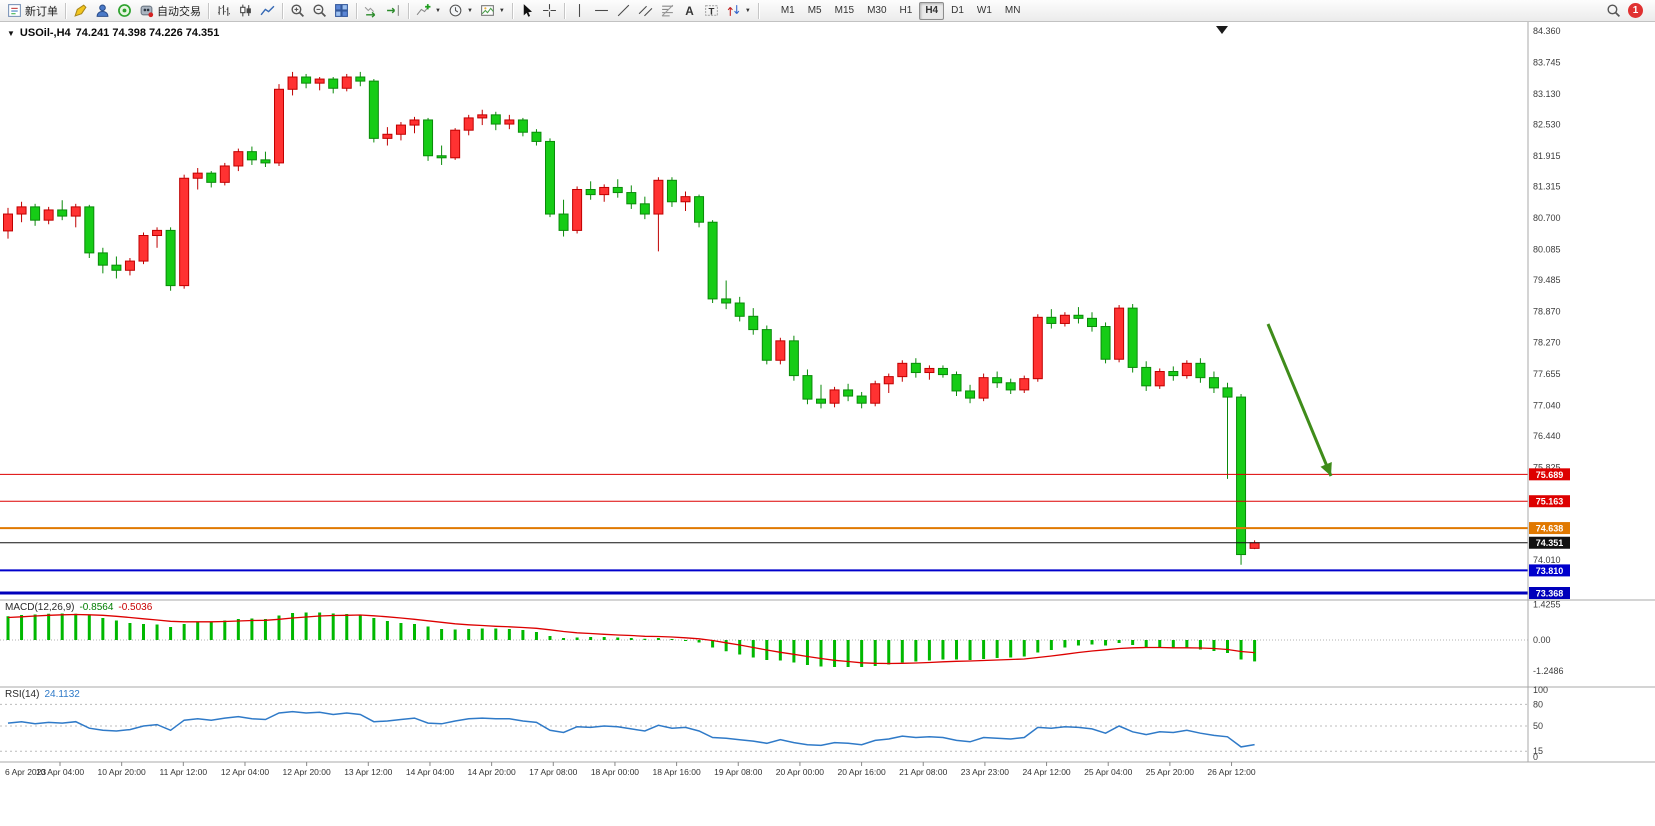  I want to click on candlestick-chart-button, so click(245, 11).